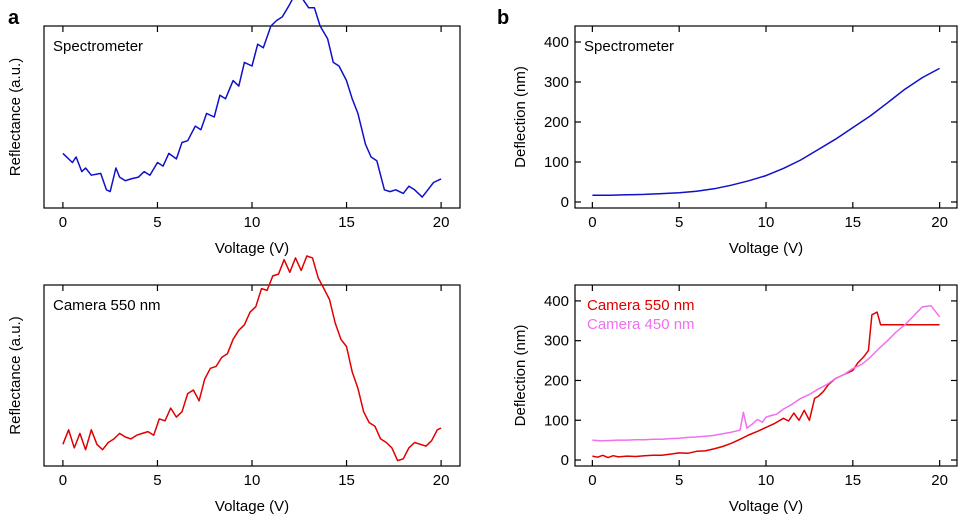 Image resolution: width=965 pixels, height=520 pixels. I want to click on series-line-camera-450-nm, so click(766, 373).